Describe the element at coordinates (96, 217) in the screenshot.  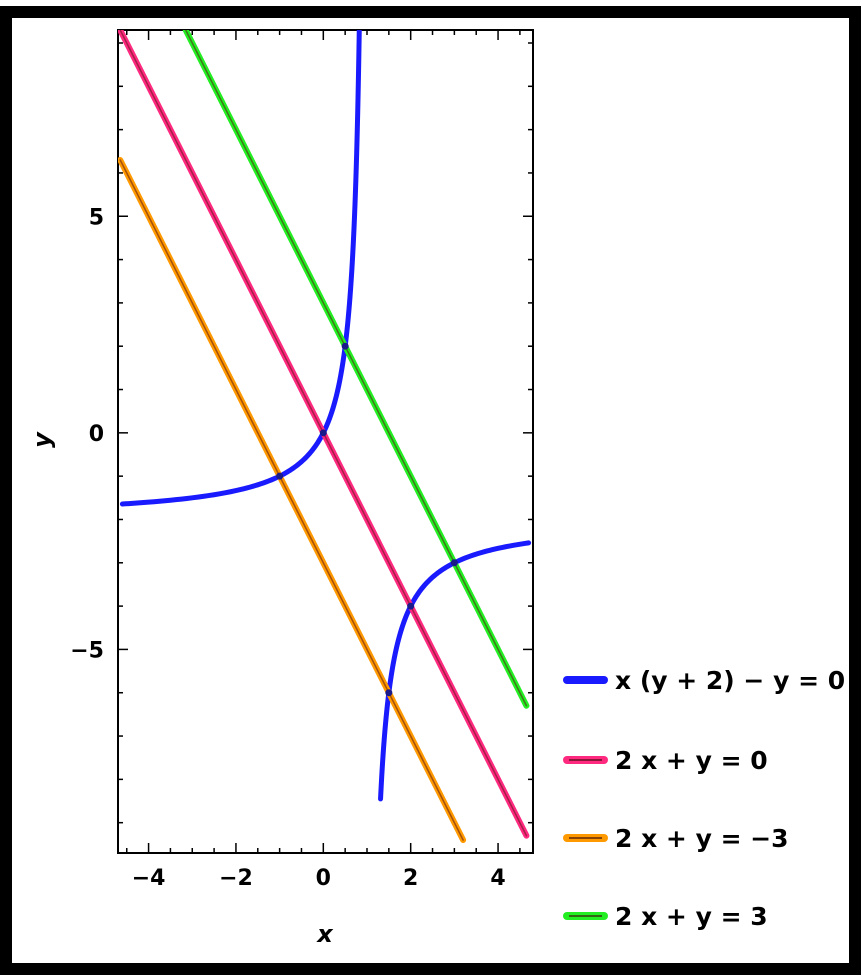
I see `y-tick-label: 5` at that location.